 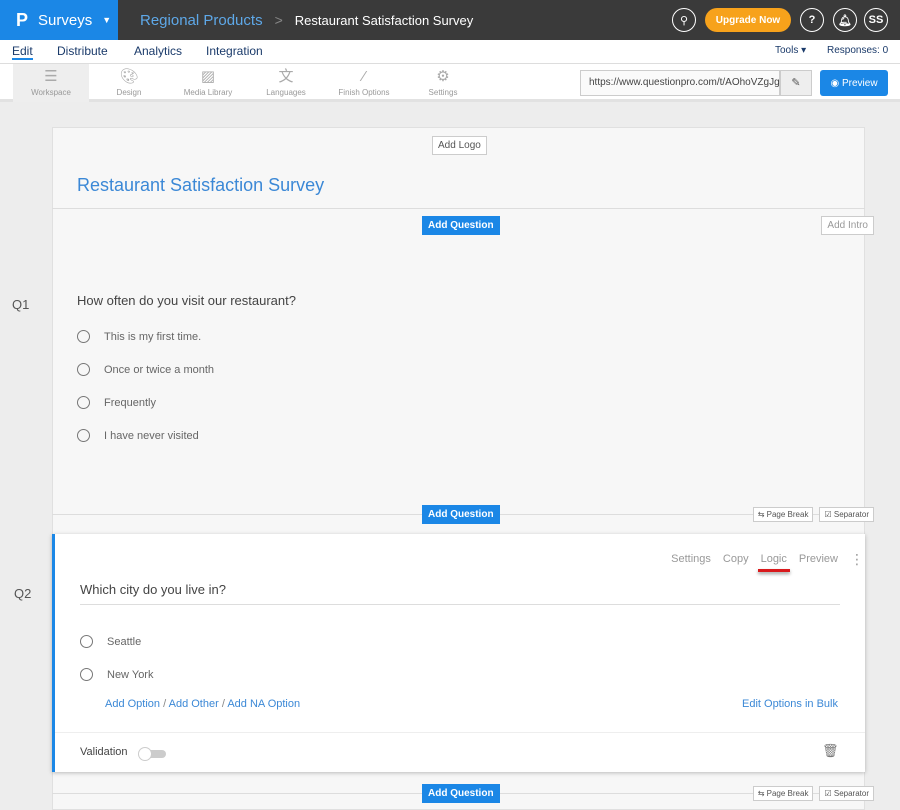 I want to click on q-settings-link: Settings, so click(x=691, y=559).